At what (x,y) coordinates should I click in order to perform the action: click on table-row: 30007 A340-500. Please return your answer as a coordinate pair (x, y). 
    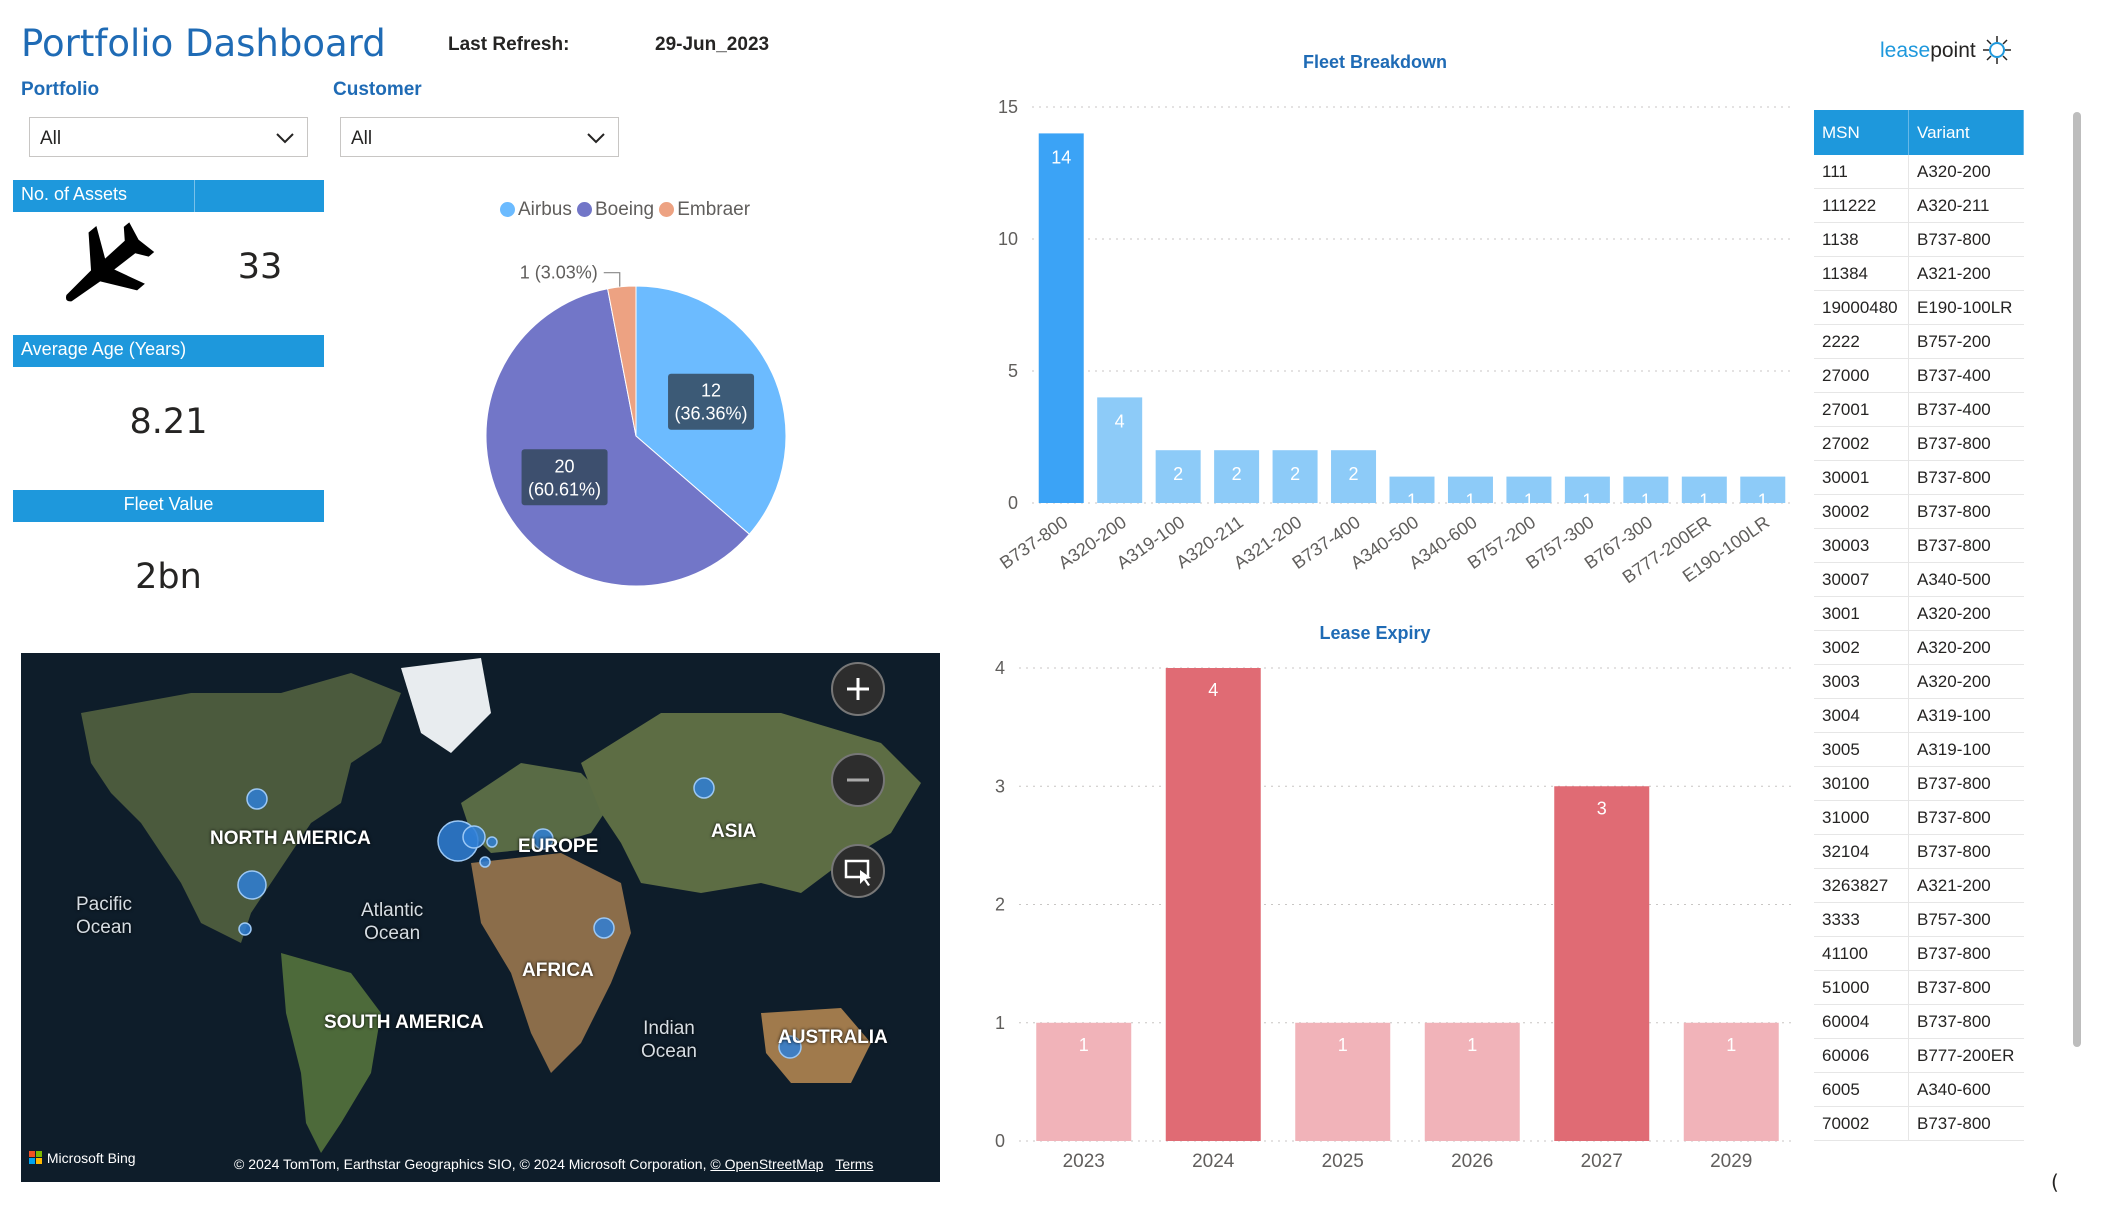
    Looking at the image, I should click on (1919, 579).